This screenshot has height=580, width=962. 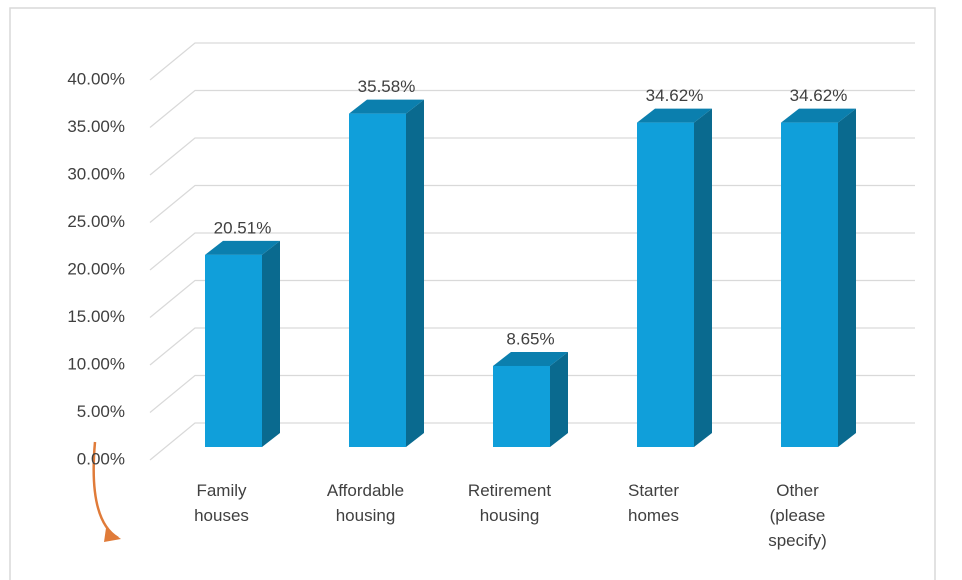 What do you see at coordinates (530, 338) in the screenshot?
I see `data-label: 8.65%` at bounding box center [530, 338].